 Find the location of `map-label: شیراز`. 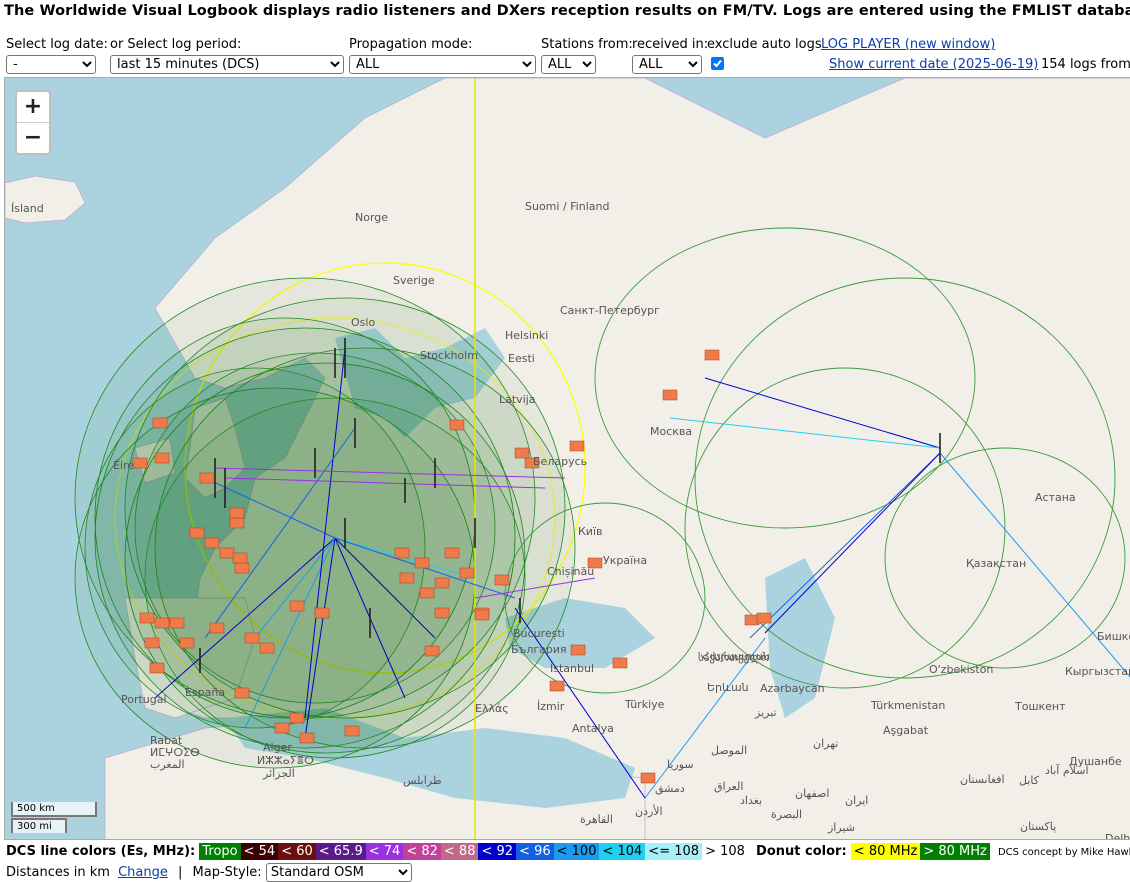

map-label: شیراز is located at coordinates (841, 827).